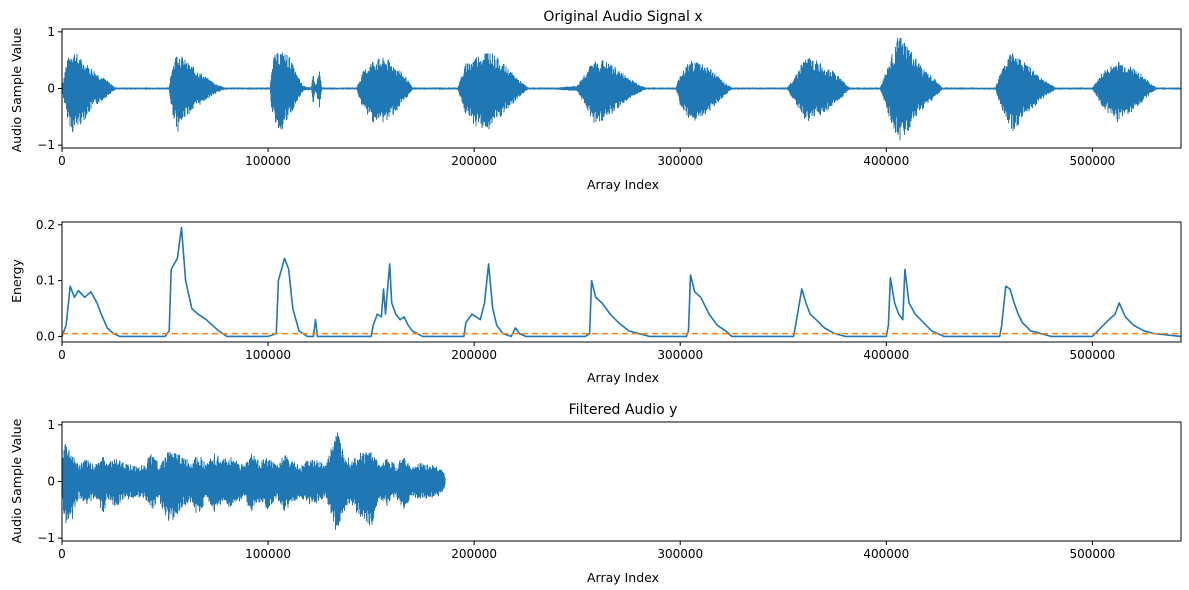 This screenshot has height=590, width=1189. I want to click on chart-title: Original Audio Signal x, so click(622, 17).